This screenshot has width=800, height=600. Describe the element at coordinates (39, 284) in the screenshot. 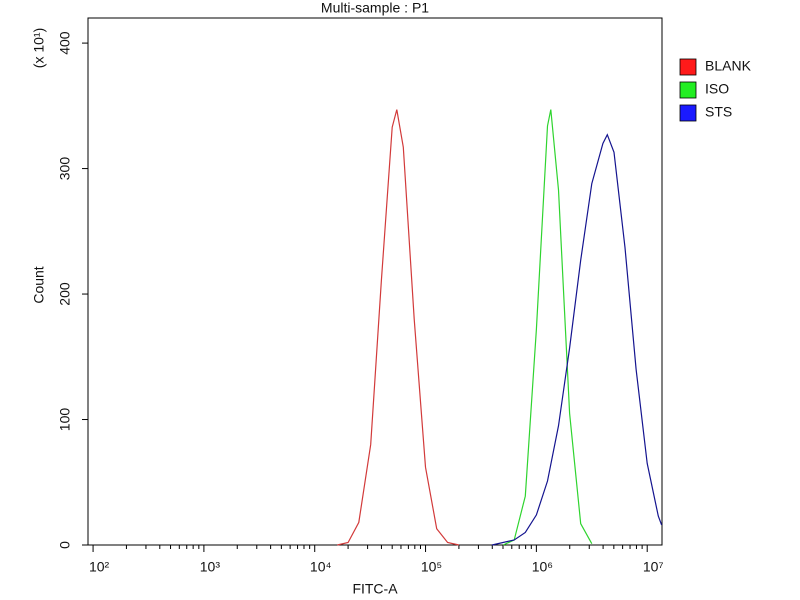

I see `y-axis-label: Count` at that location.